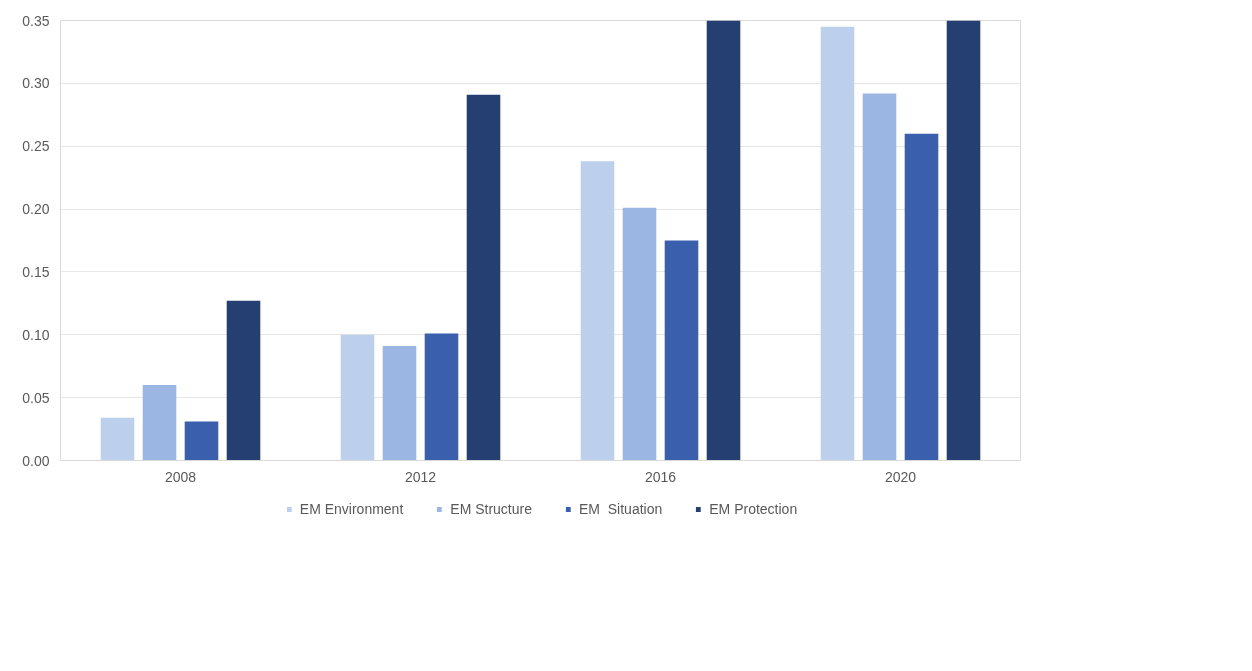 The height and width of the screenshot is (671, 1252). I want to click on y-tick-label: 0.00, so click(36, 460).